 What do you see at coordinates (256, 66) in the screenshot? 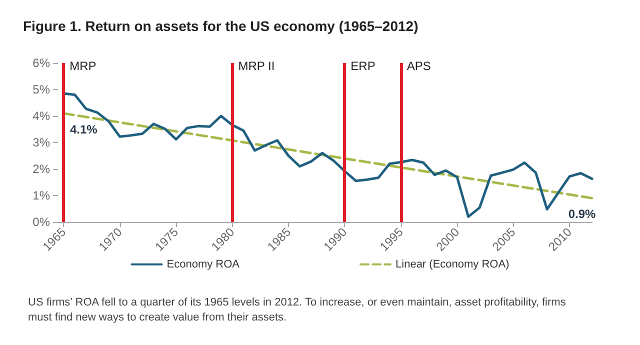
I see `ref-line-label: MRP II` at bounding box center [256, 66].